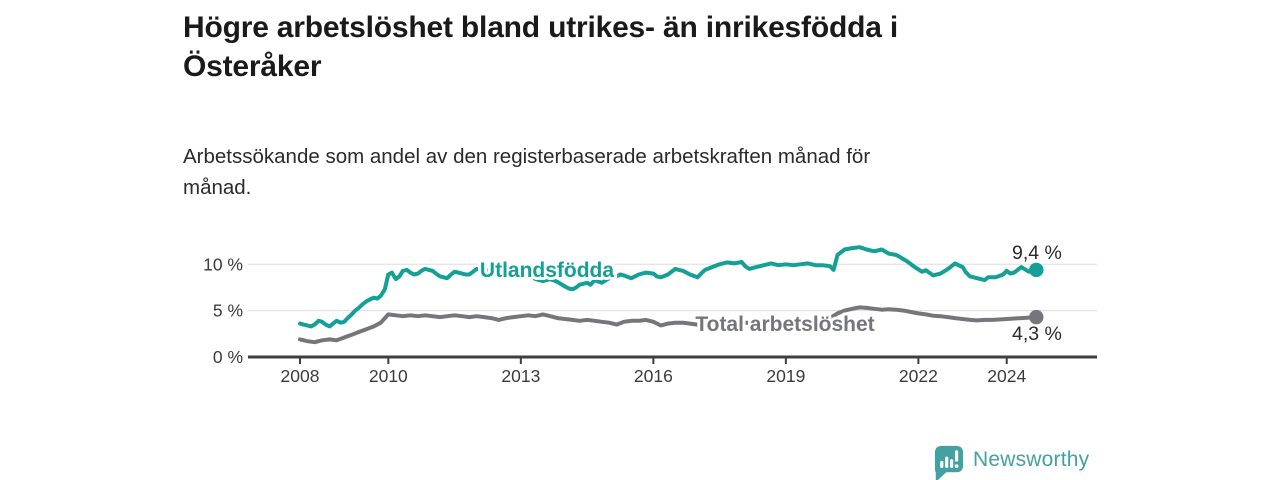 Image resolution: width=1280 pixels, height=480 pixels. Describe the element at coordinates (949, 462) in the screenshot. I see `newsworthy-chart-pin-icon` at that location.